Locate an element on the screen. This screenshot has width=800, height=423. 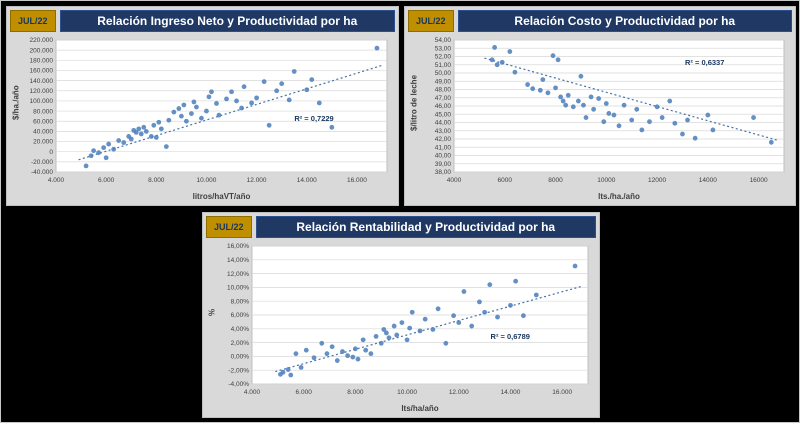
svg-text: 8,00% is located at coordinates (240, 301).